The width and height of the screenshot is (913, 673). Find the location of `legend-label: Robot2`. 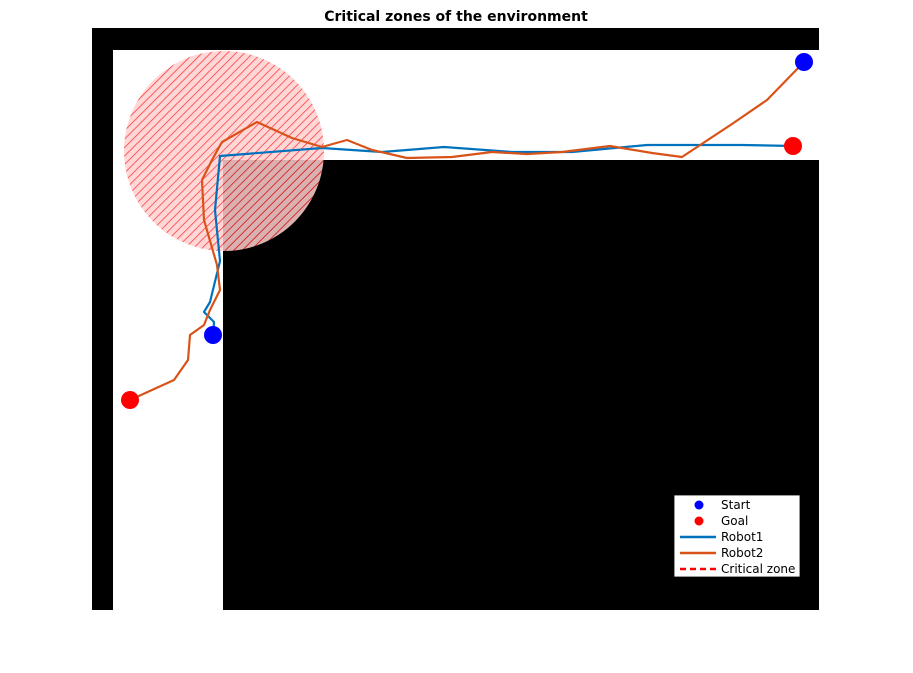

legend-label: Robot2 is located at coordinates (742, 553).